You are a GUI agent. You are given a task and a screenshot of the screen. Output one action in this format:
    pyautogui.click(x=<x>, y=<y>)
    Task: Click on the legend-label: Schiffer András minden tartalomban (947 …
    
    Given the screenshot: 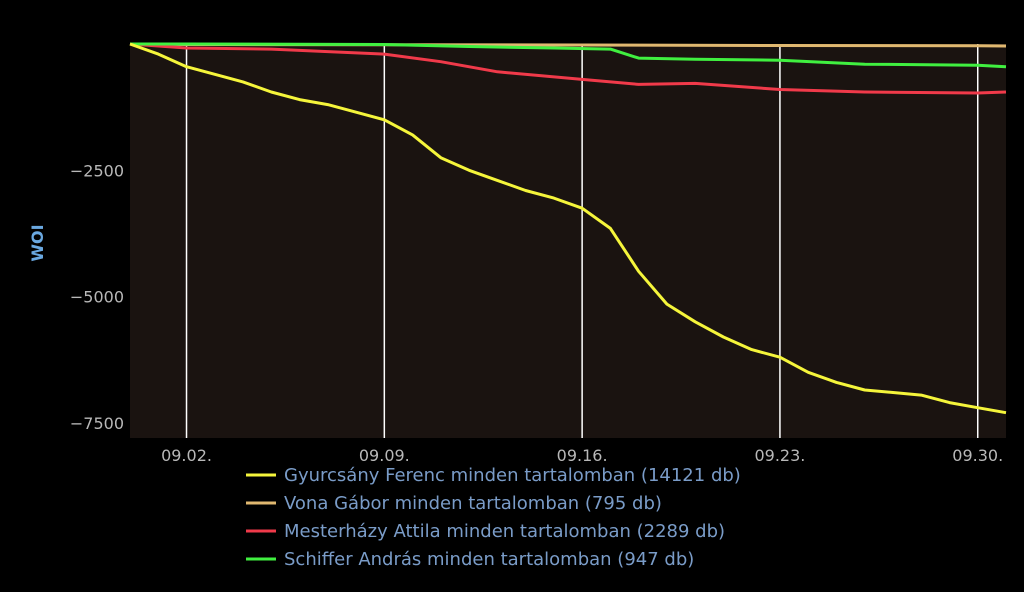 What is the action you would take?
    pyautogui.click(x=489, y=559)
    